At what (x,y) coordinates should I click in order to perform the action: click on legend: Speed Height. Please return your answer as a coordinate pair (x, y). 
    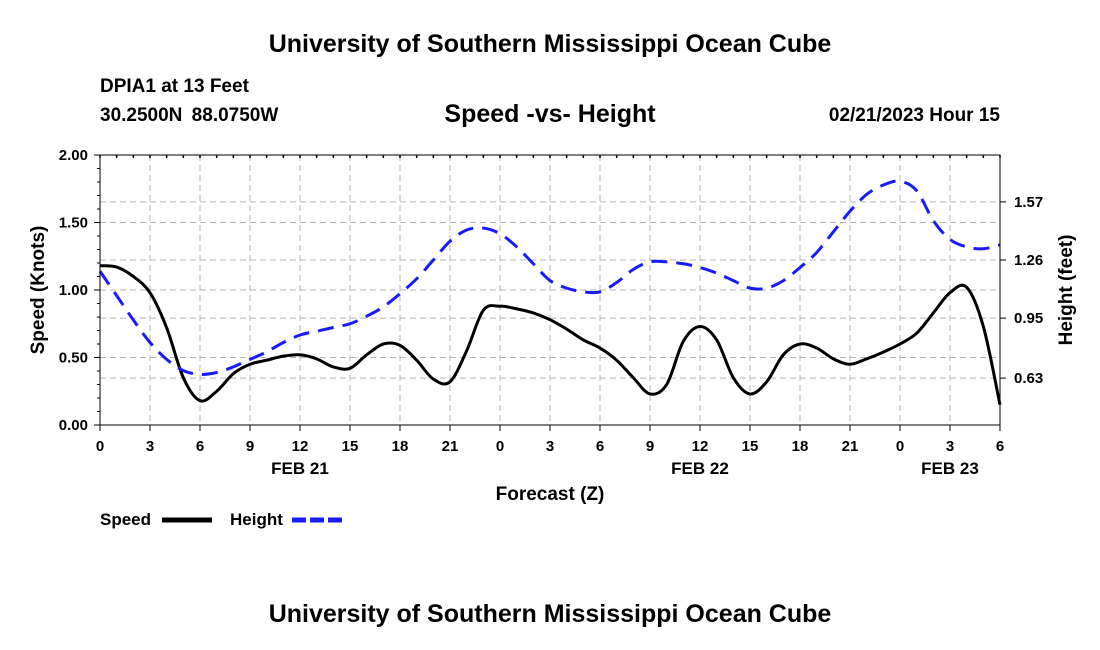
    Looking at the image, I should click on (221, 519).